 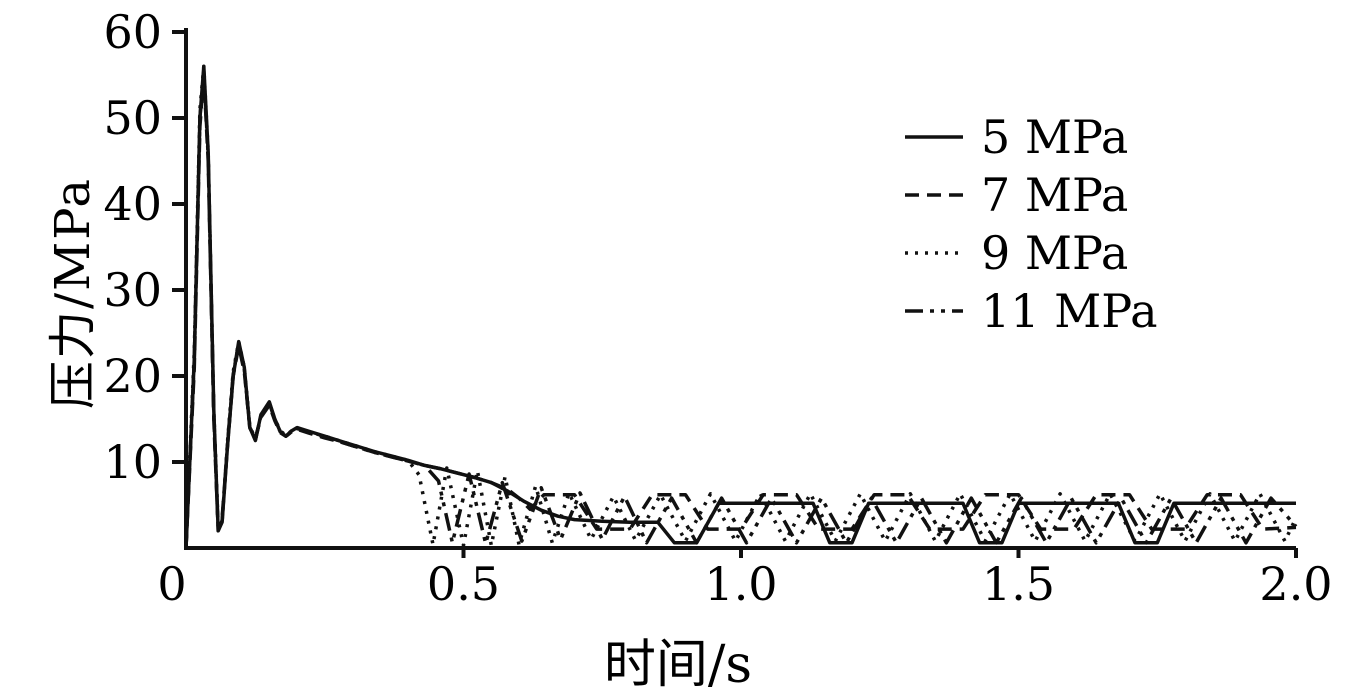 I want to click on legend-line-sample-7mpa, so click(x=934, y=195).